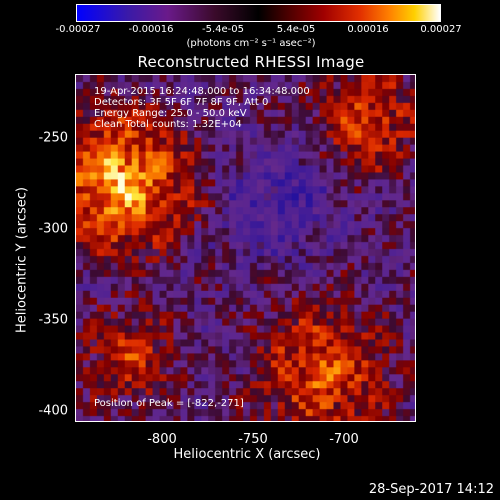  What do you see at coordinates (181, 102) in the screenshot?
I see `info-detectors: Detectors: 3F 5F 6F 7F 8F 9F, Att 0` at bounding box center [181, 102].